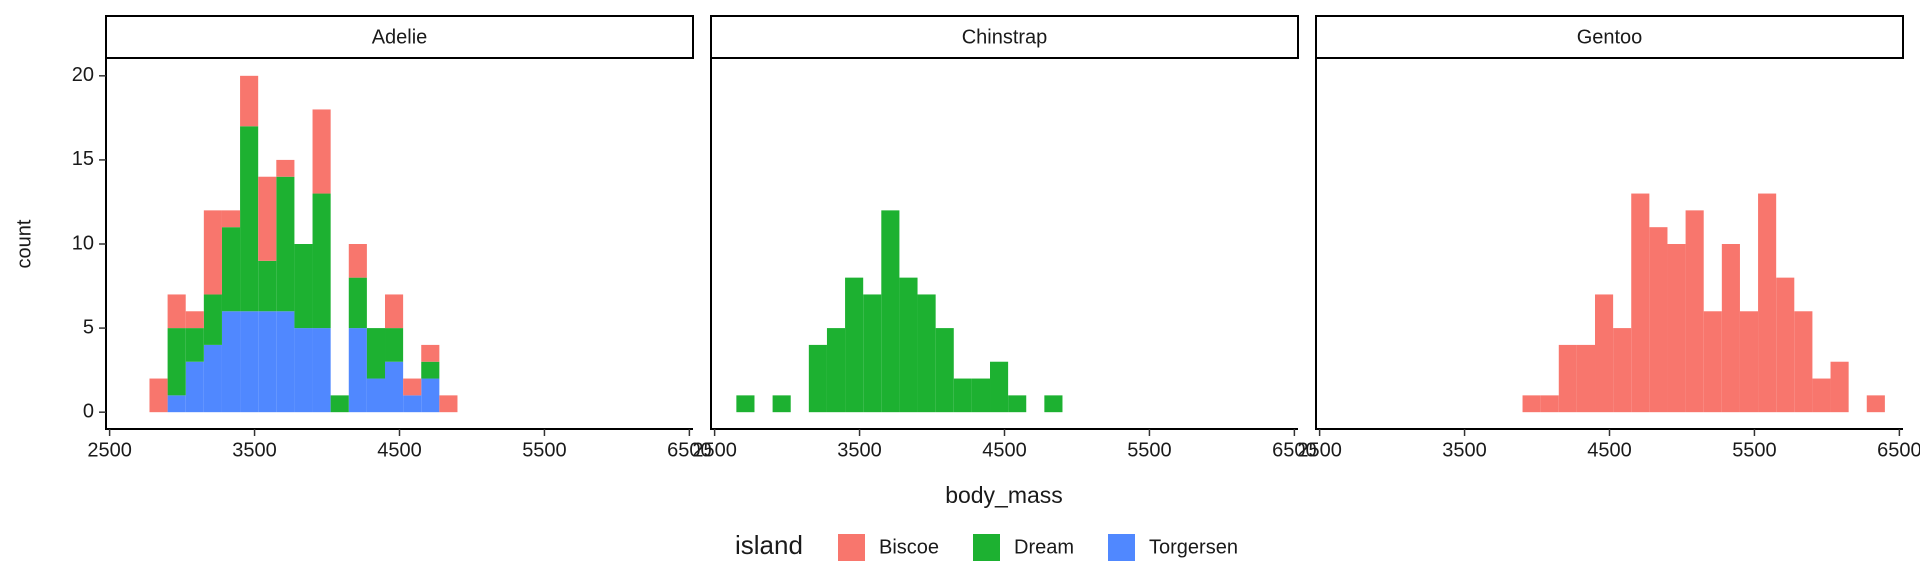 This screenshot has width=1920, height=576. I want to click on y-tick-label: 15, so click(83, 159).